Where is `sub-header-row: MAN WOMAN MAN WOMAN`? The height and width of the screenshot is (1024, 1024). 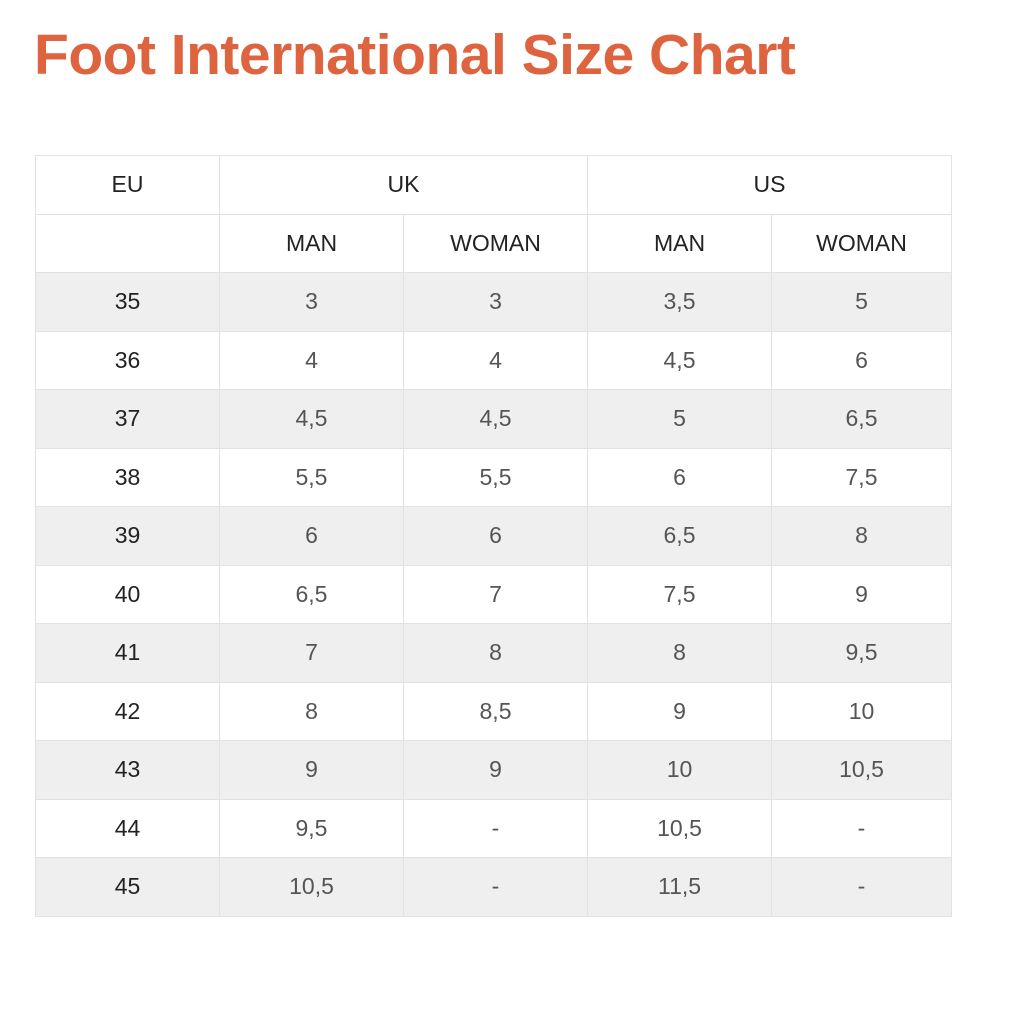 sub-header-row: MAN WOMAN MAN WOMAN is located at coordinates (493, 243).